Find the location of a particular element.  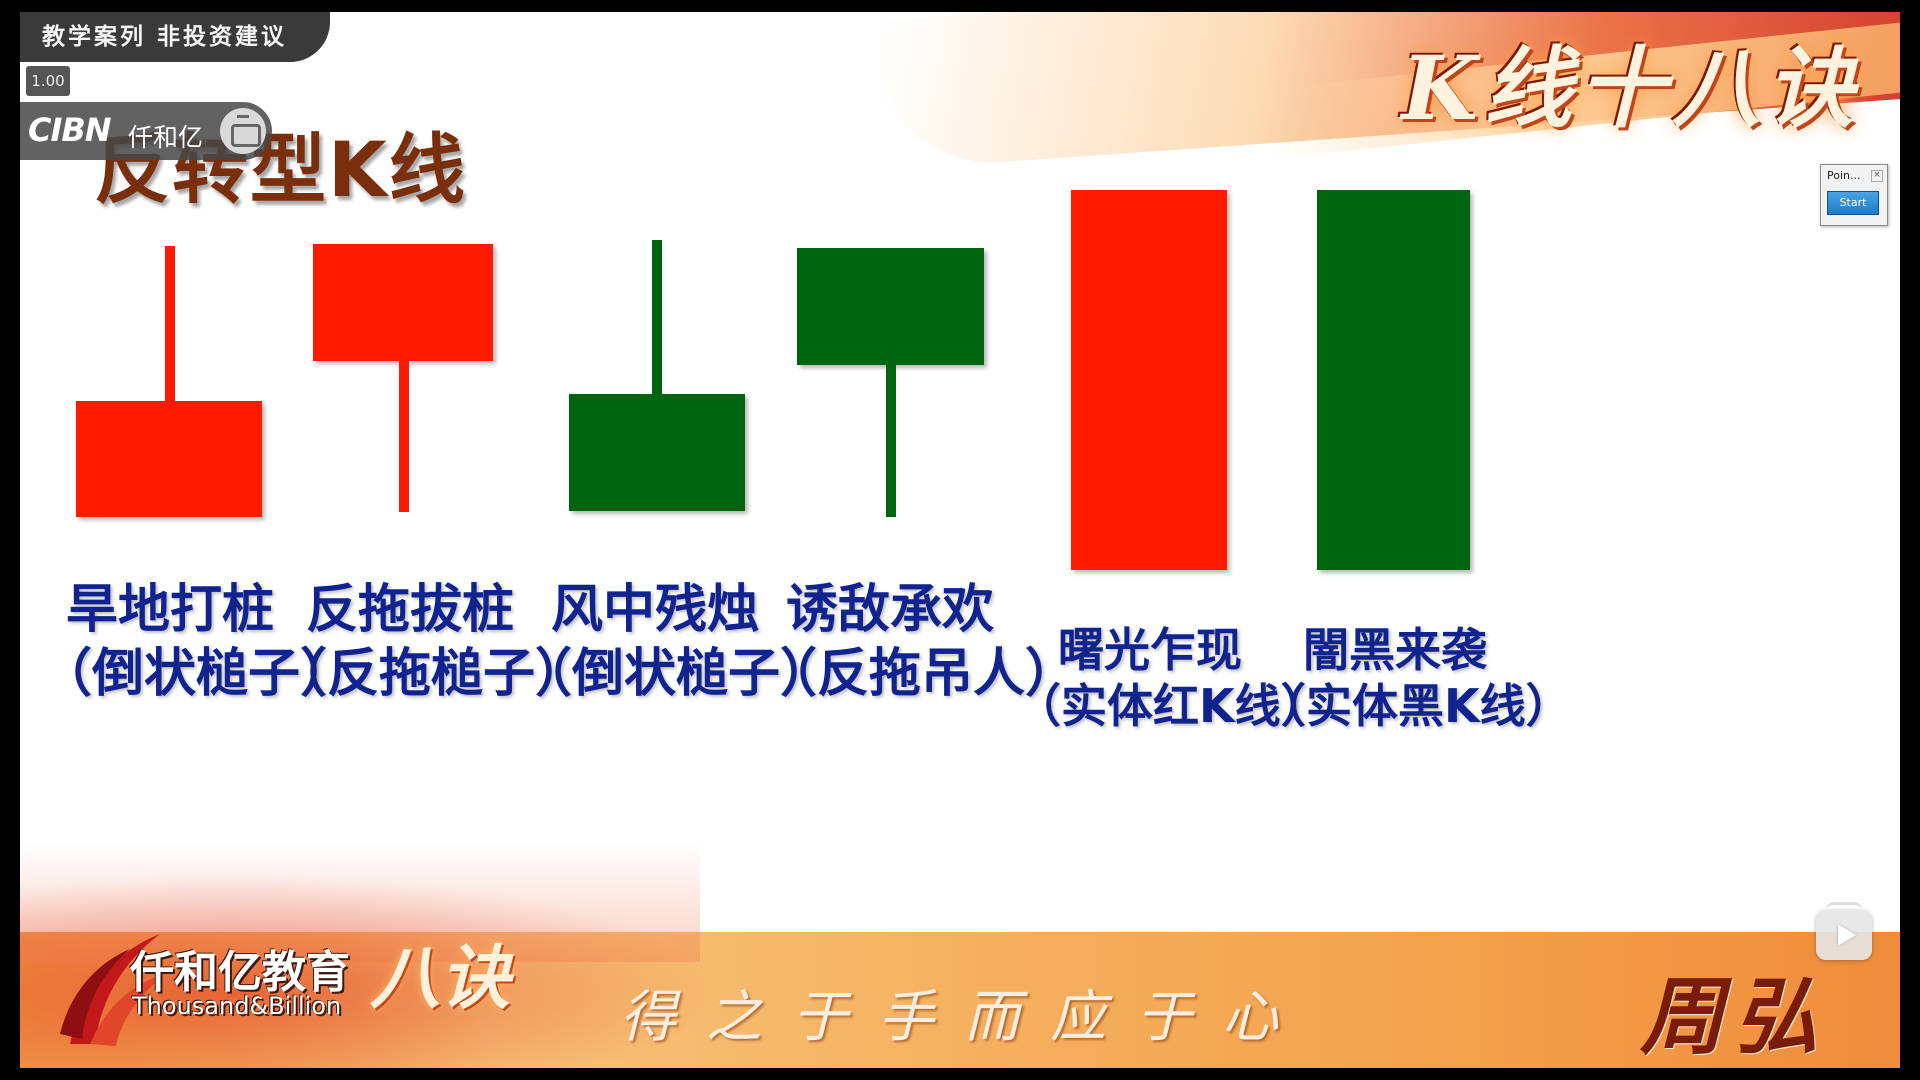

candle-3-name: 风中残烛 is located at coordinates (654, 610).